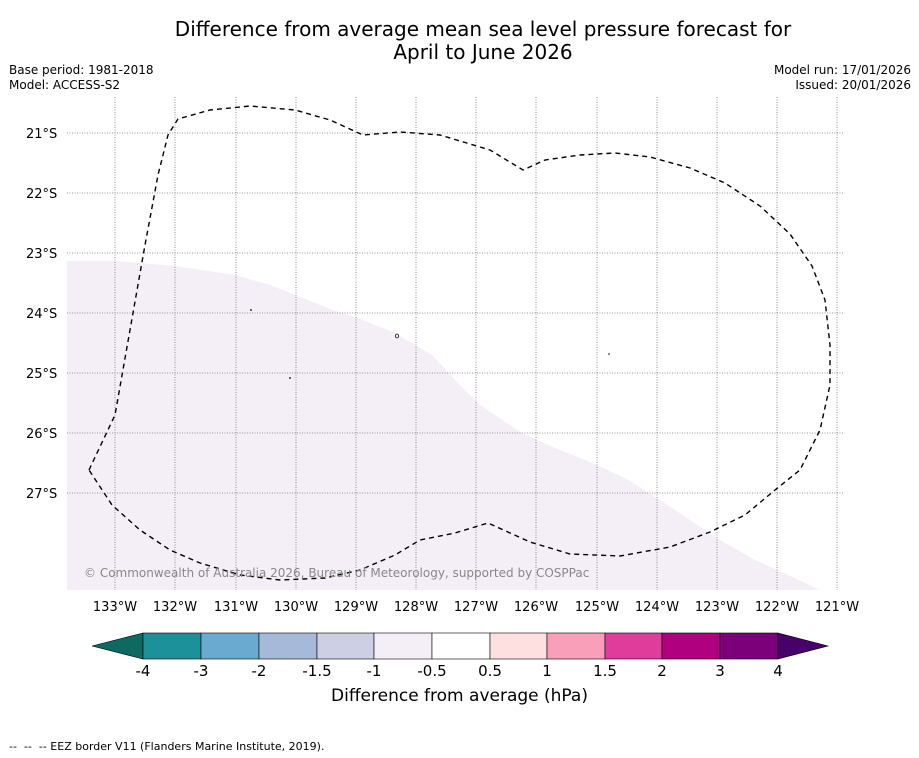  What do you see at coordinates (430, 344) in the screenshot?
I see `islands` at bounding box center [430, 344].